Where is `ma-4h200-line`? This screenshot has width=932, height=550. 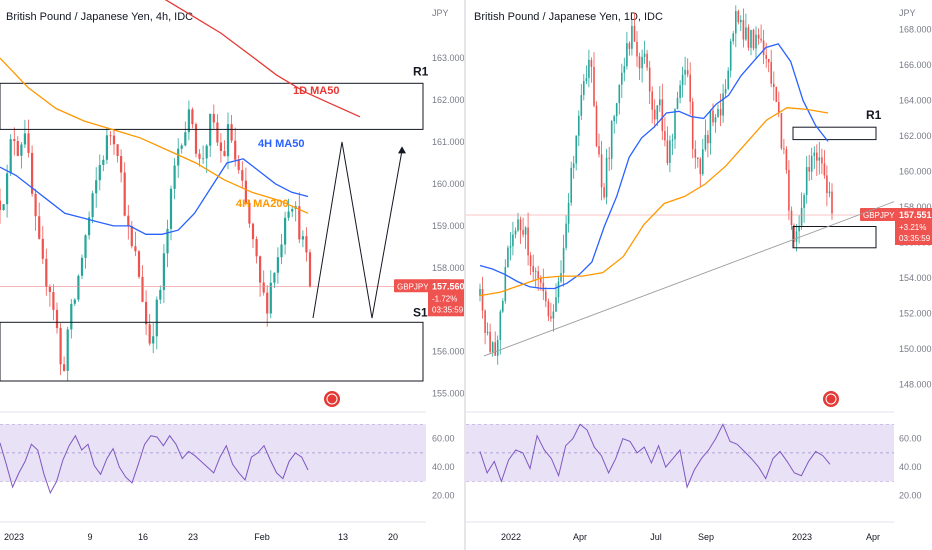 ma-4h200-line is located at coordinates (154, 135).